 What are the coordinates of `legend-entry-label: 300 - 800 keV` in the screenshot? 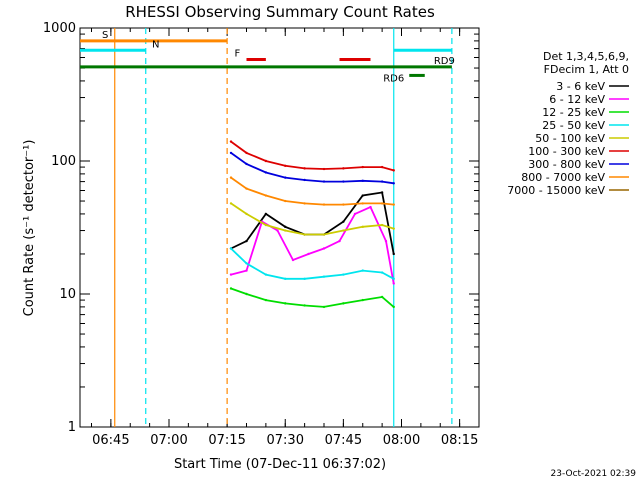 It's located at (566, 164).